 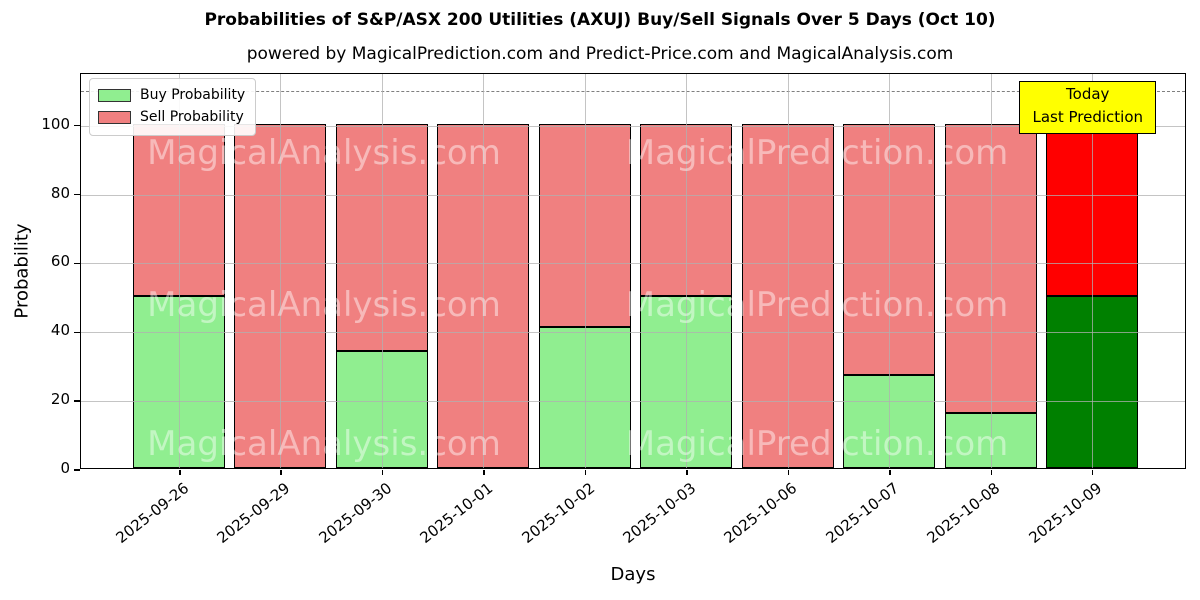 I want to click on x-tick-label: 2025-10-03, so click(x=659, y=513).